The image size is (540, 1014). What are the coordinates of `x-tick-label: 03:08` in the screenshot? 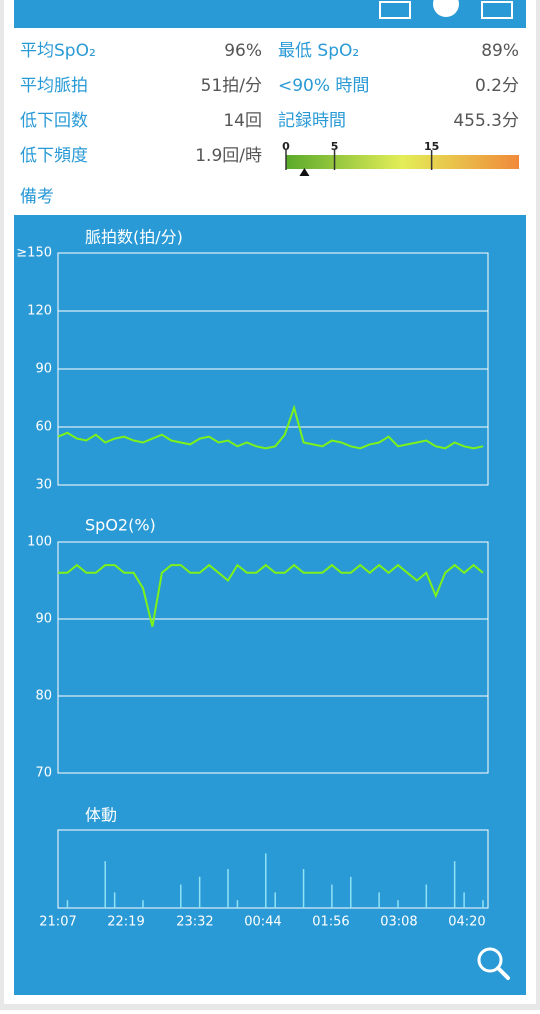 It's located at (398, 922).